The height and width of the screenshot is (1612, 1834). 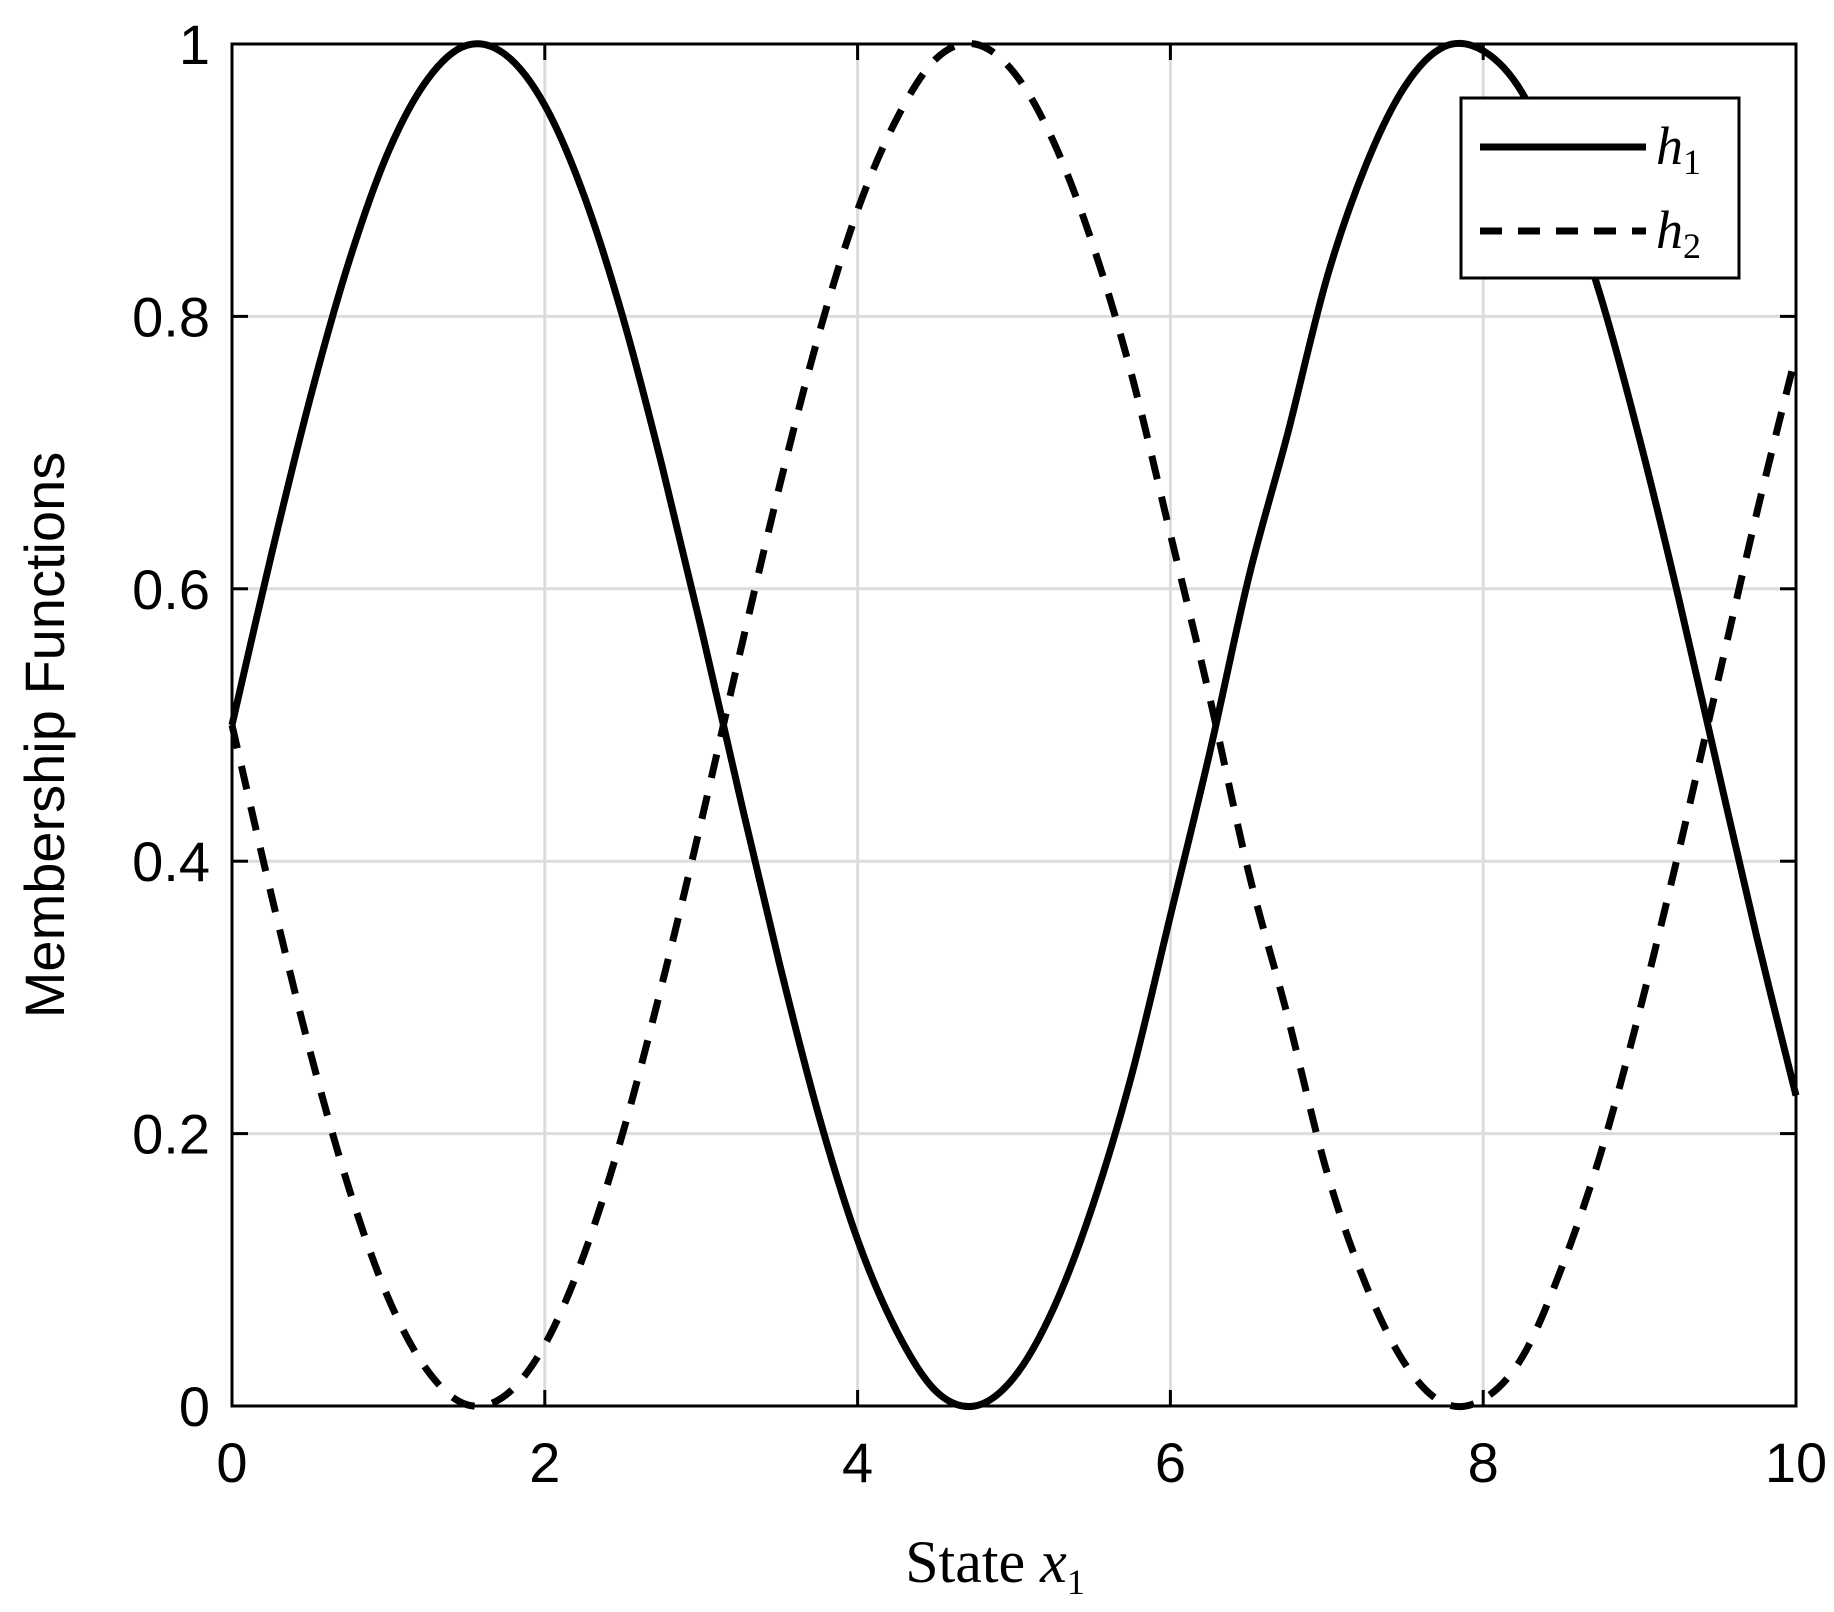 I want to click on y-tick-label-1: 0.2, so click(x=171, y=1134).